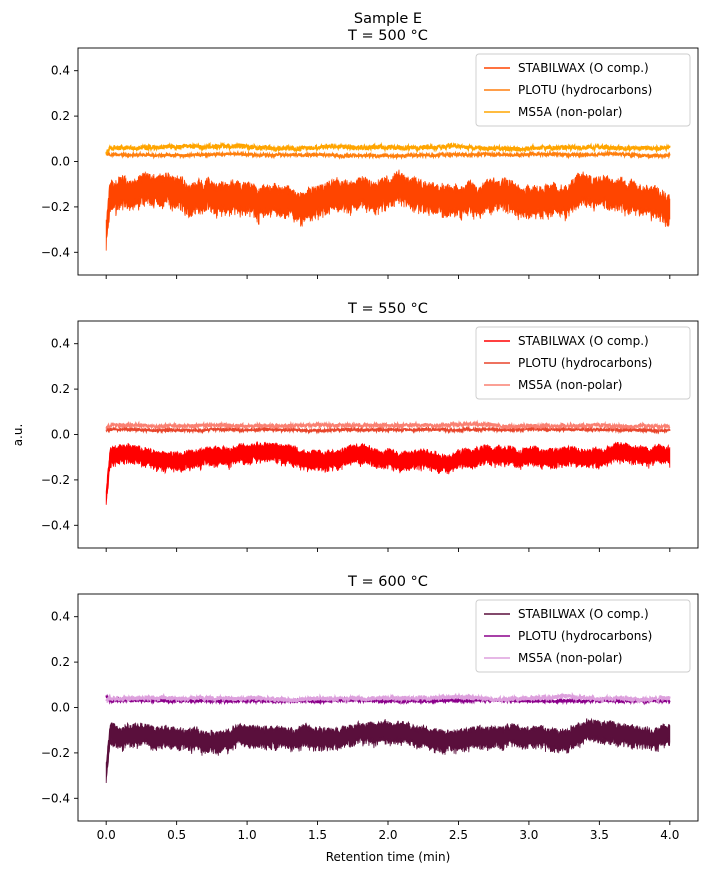 This screenshot has height=872, width=713. Describe the element at coordinates (669, 835) in the screenshot. I see `x-tick-label: 4.0` at that location.